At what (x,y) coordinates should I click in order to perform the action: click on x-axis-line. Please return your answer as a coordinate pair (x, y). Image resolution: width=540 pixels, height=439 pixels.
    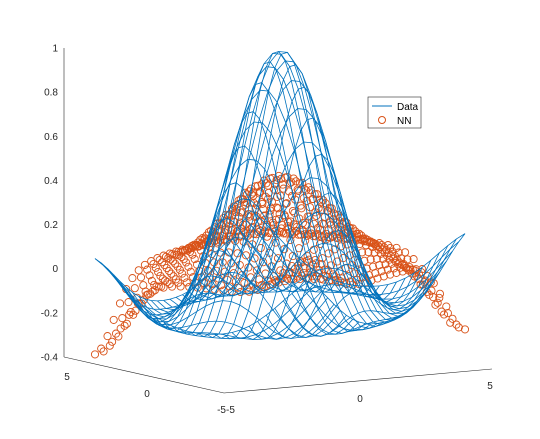
    Looking at the image, I should click on (144, 375).